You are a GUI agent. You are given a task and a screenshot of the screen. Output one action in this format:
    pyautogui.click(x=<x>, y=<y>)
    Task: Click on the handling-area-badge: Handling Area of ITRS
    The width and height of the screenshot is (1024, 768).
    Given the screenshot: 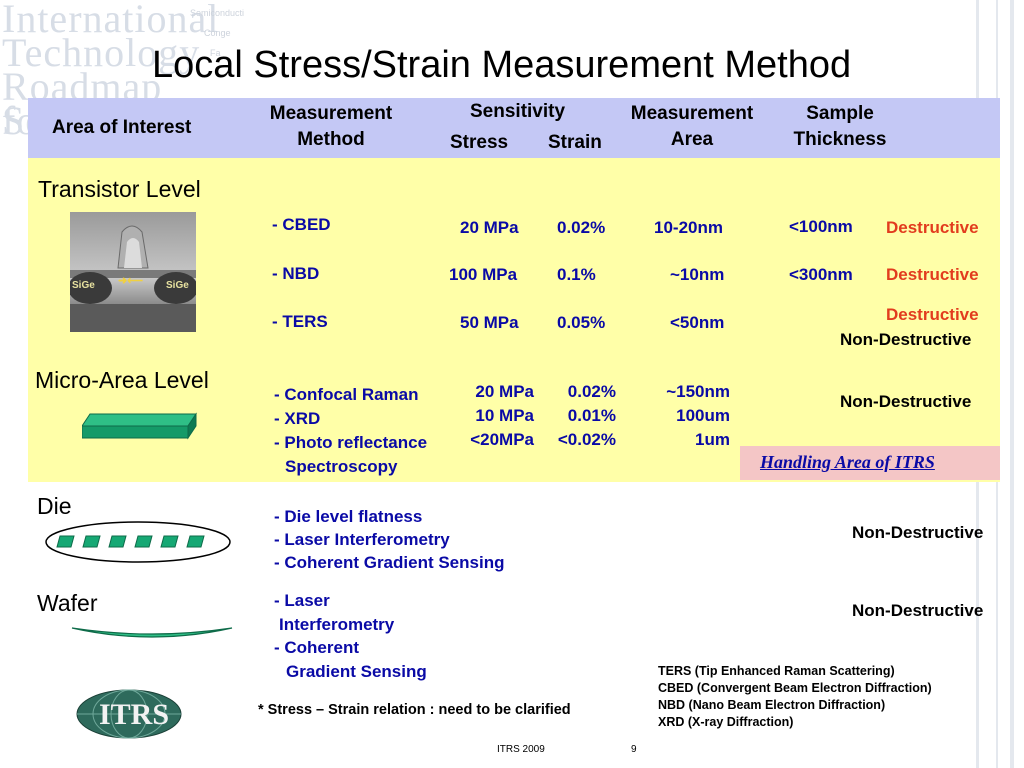 What is the action you would take?
    pyautogui.click(x=870, y=463)
    